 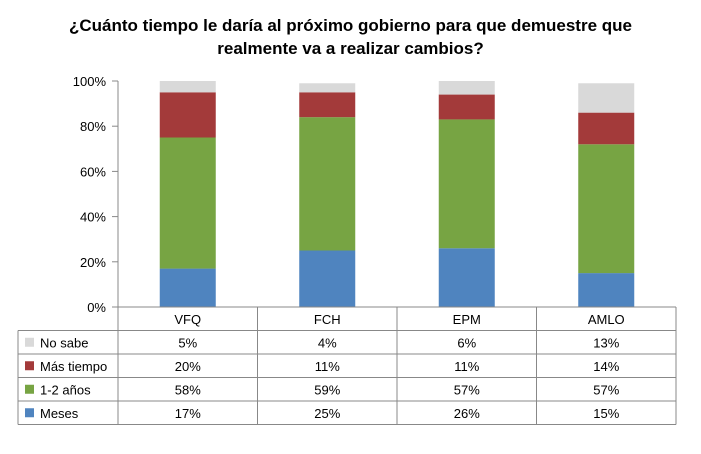 I want to click on legend-entry: No sabe, so click(x=64, y=342).